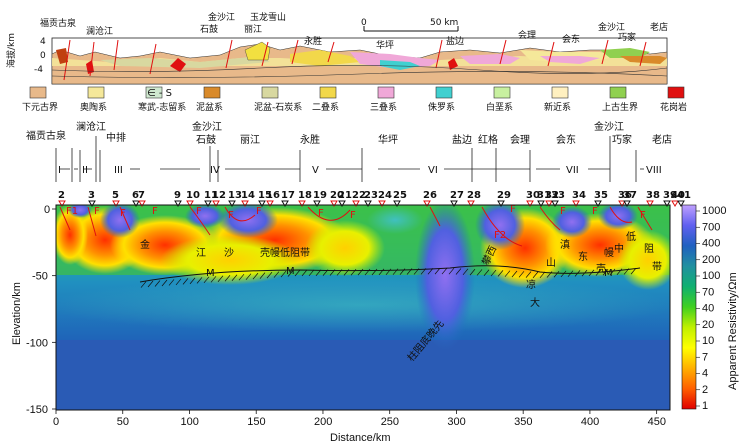 The width and height of the screenshot is (746, 448). What do you see at coordinates (657, 267) in the screenshot?
I see `anno-dai: 带` at bounding box center [657, 267].